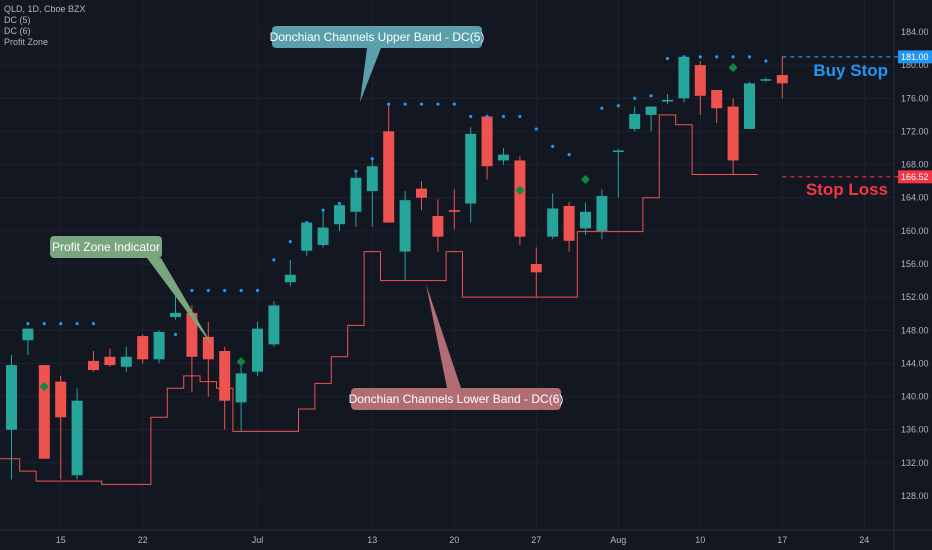 This screenshot has width=932, height=550. What do you see at coordinates (915, 264) in the screenshot?
I see `price-tick-label: 156.00` at bounding box center [915, 264].